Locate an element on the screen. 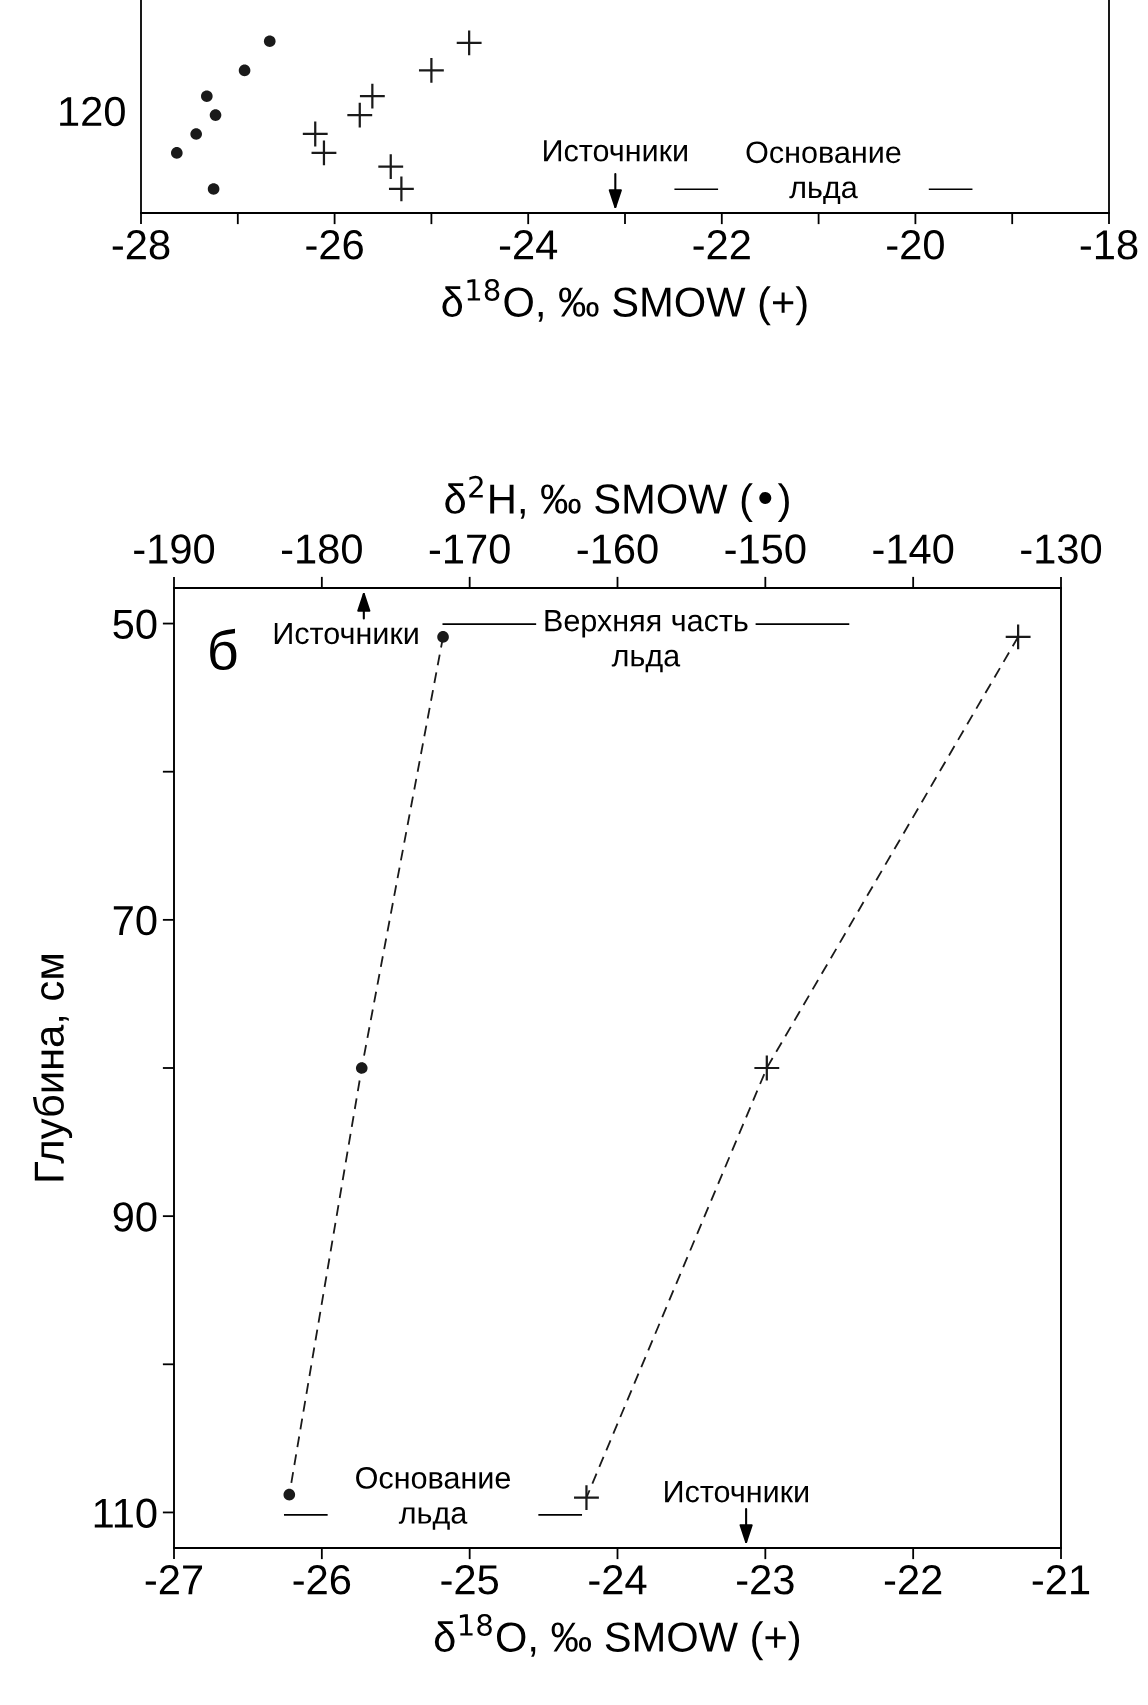 This screenshot has height=1705, width=1148. x2-tick-label: -160 is located at coordinates (617, 549).